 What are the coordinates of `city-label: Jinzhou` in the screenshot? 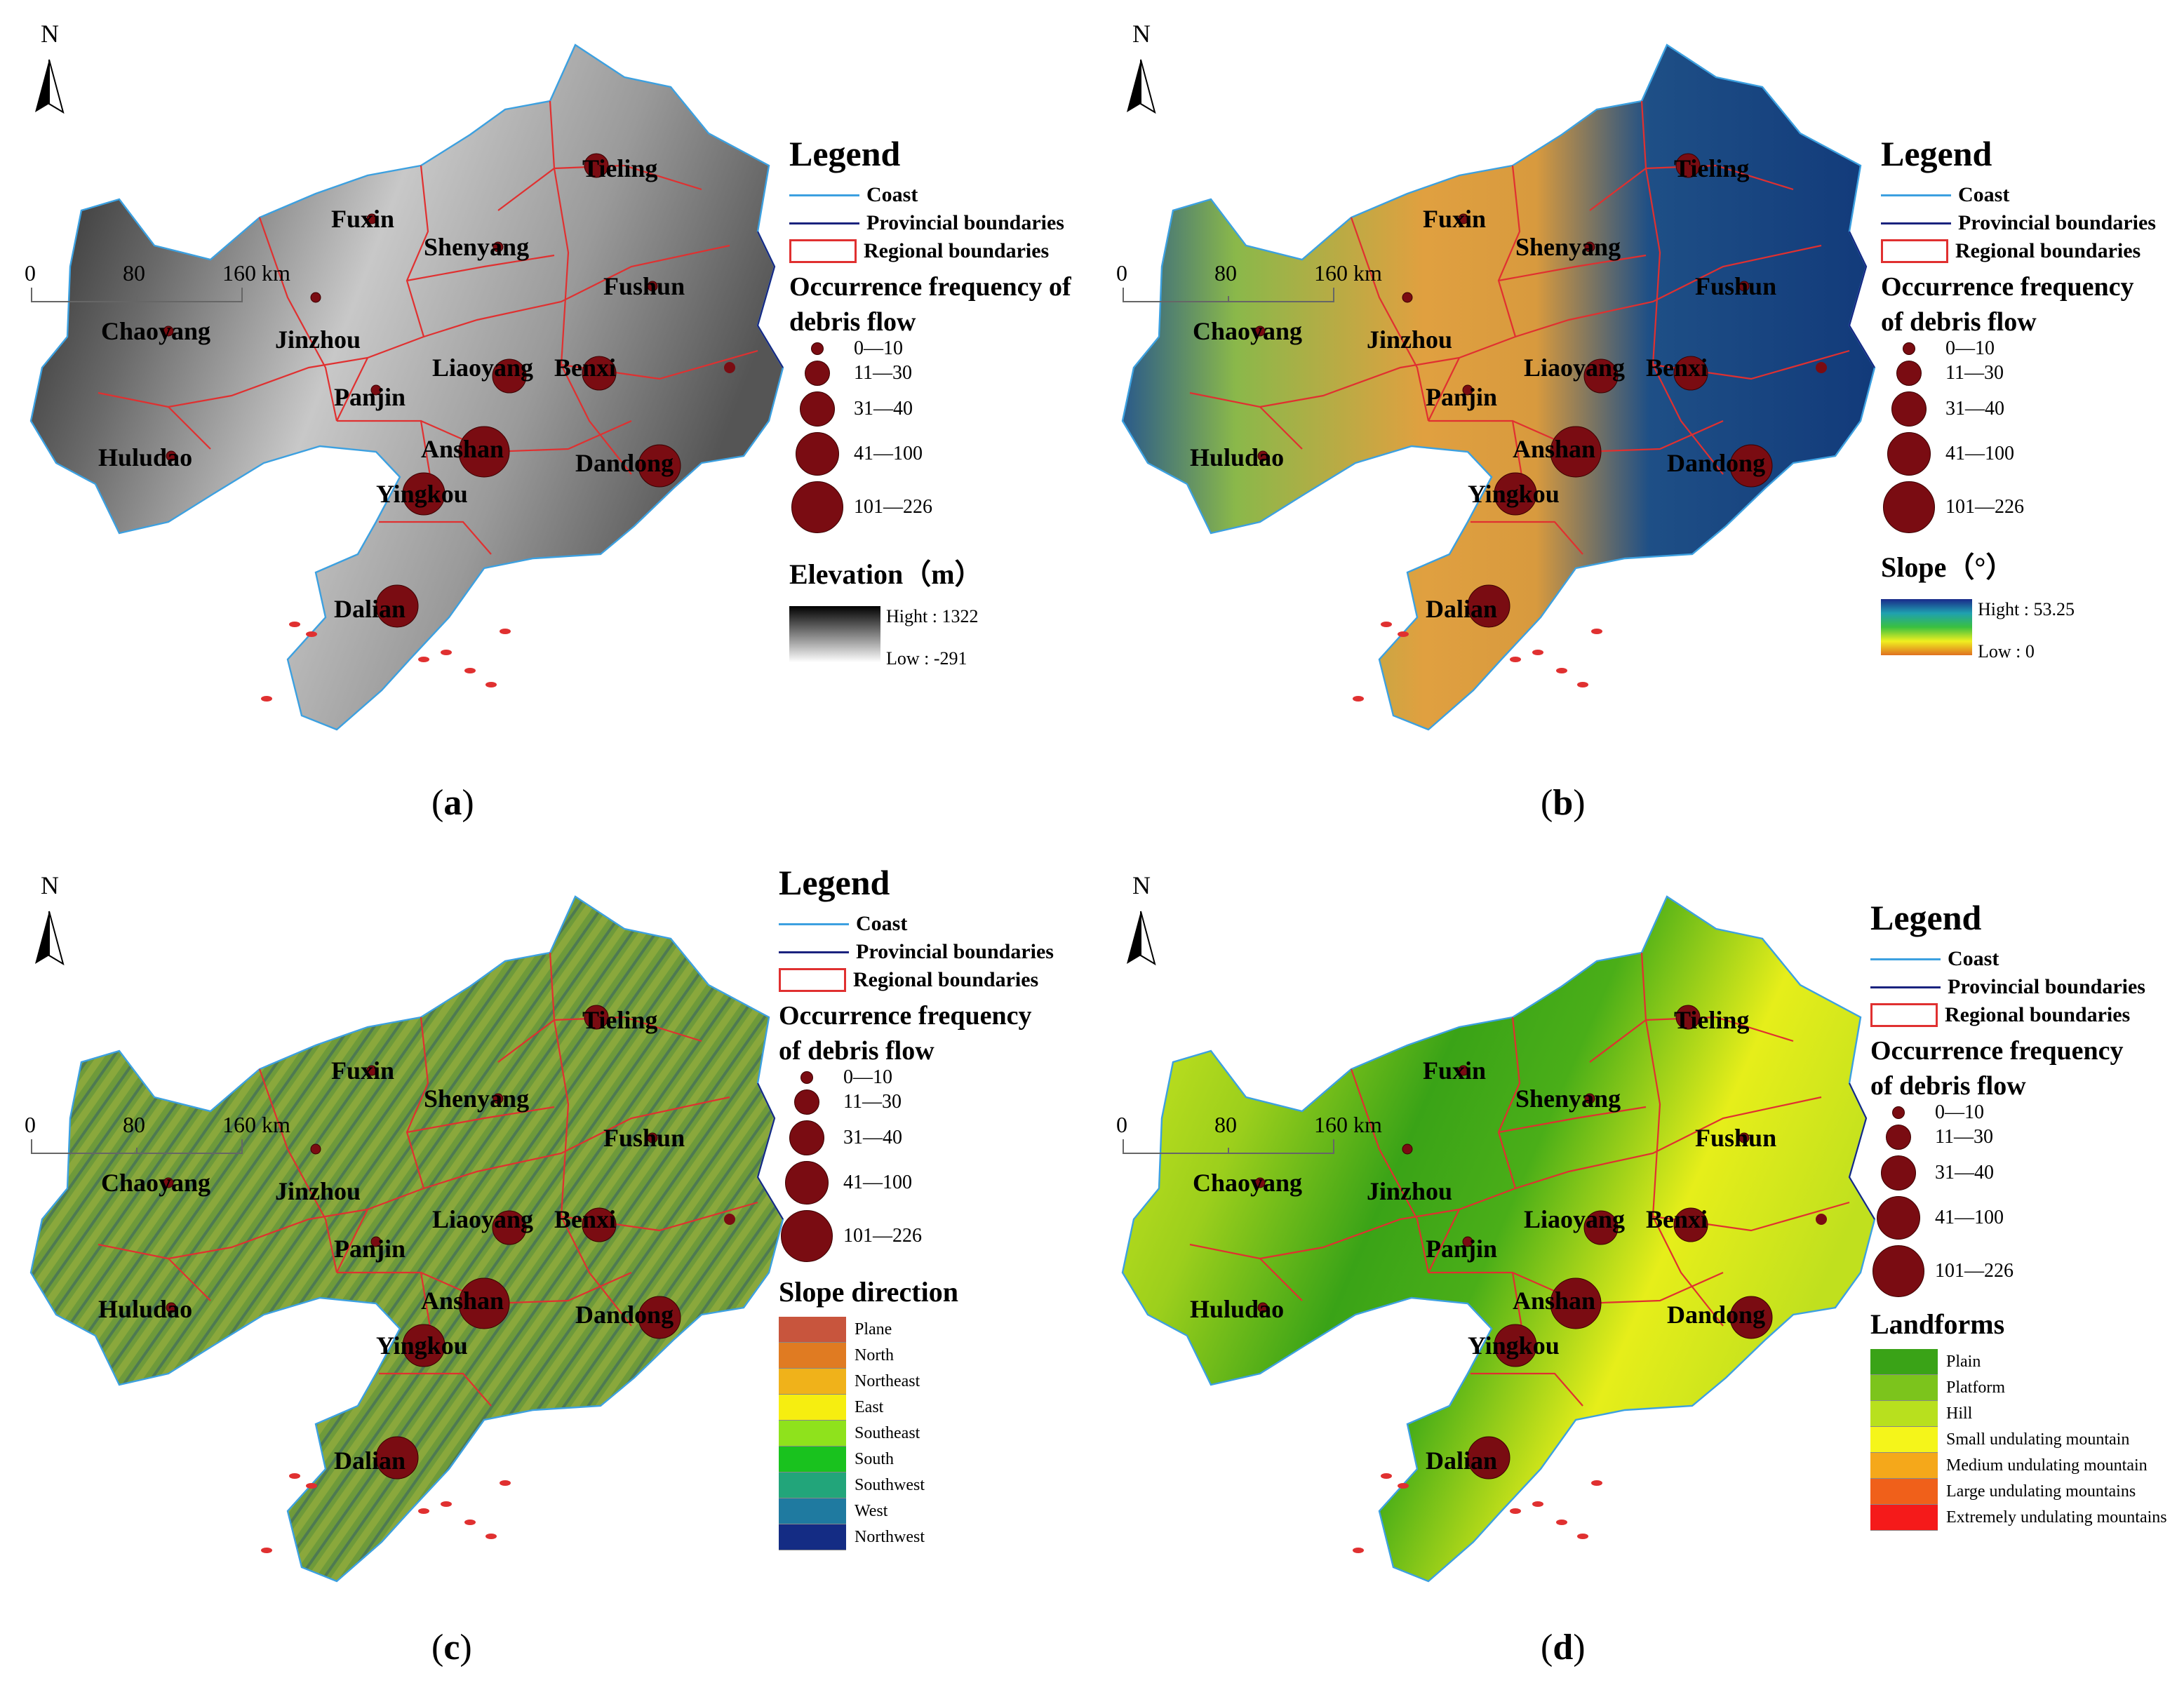 It's located at (1409, 1191).